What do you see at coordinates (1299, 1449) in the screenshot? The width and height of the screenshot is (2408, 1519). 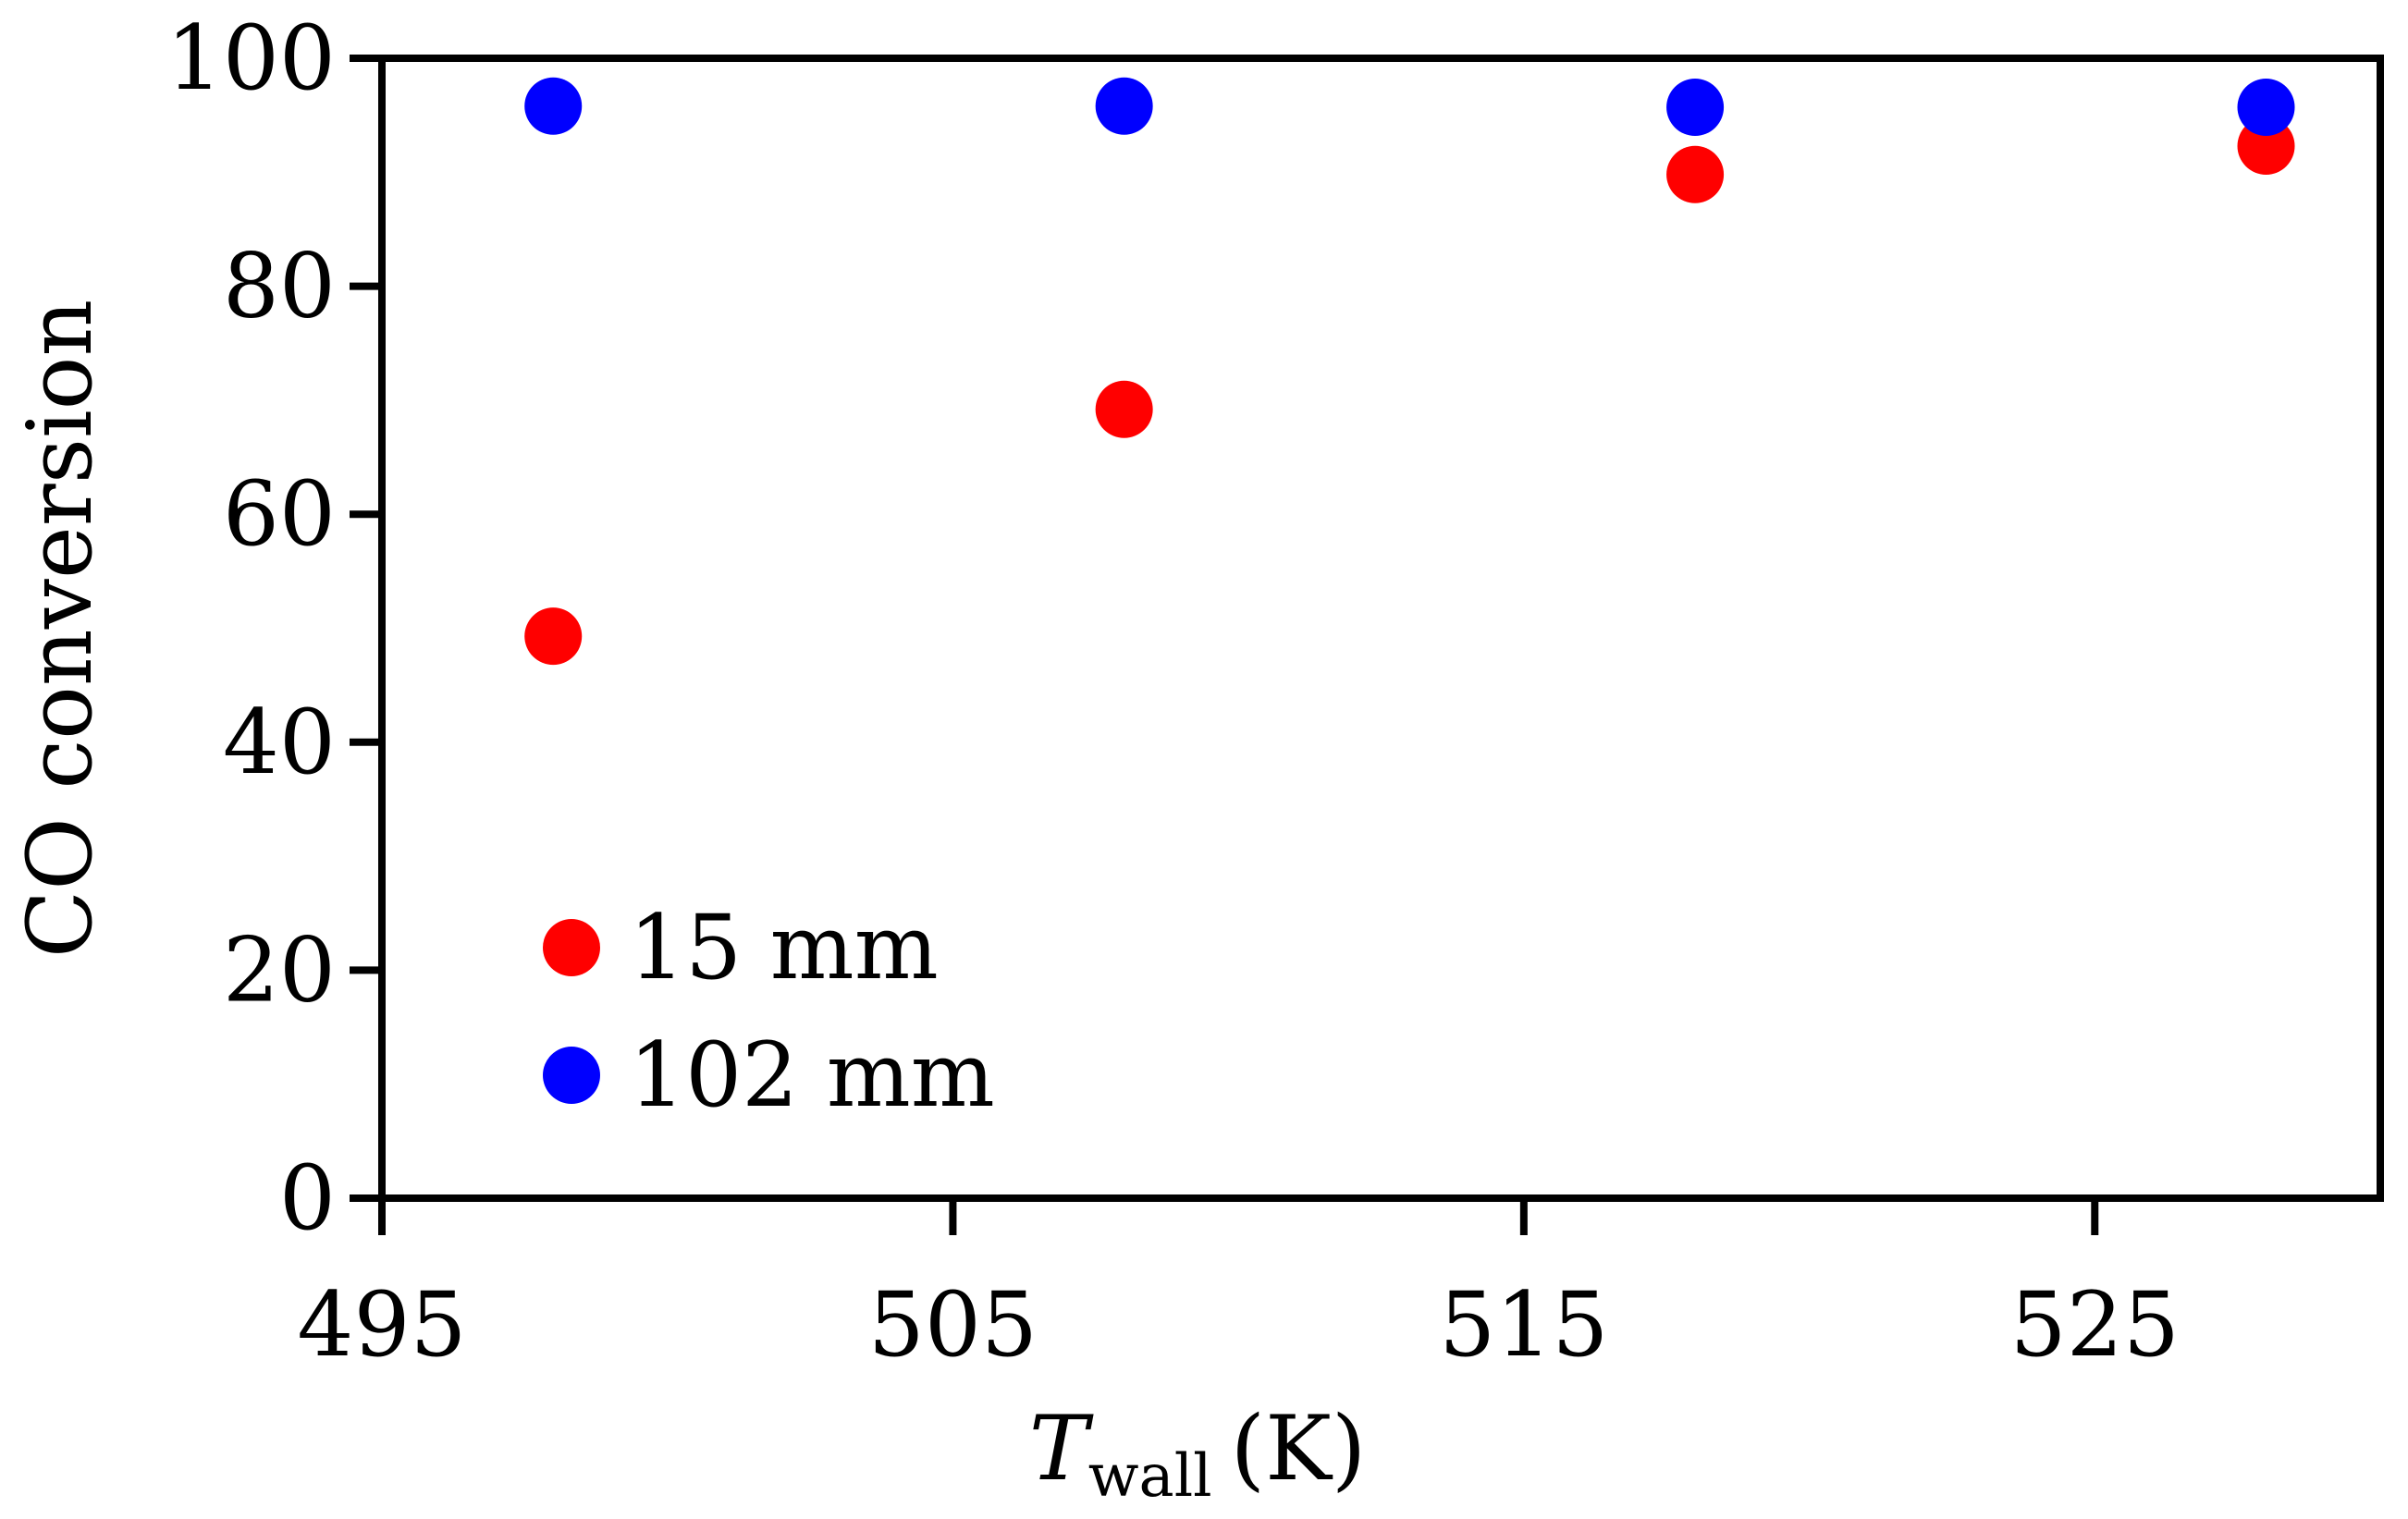 I see `x-axis-unit: (K)` at bounding box center [1299, 1449].